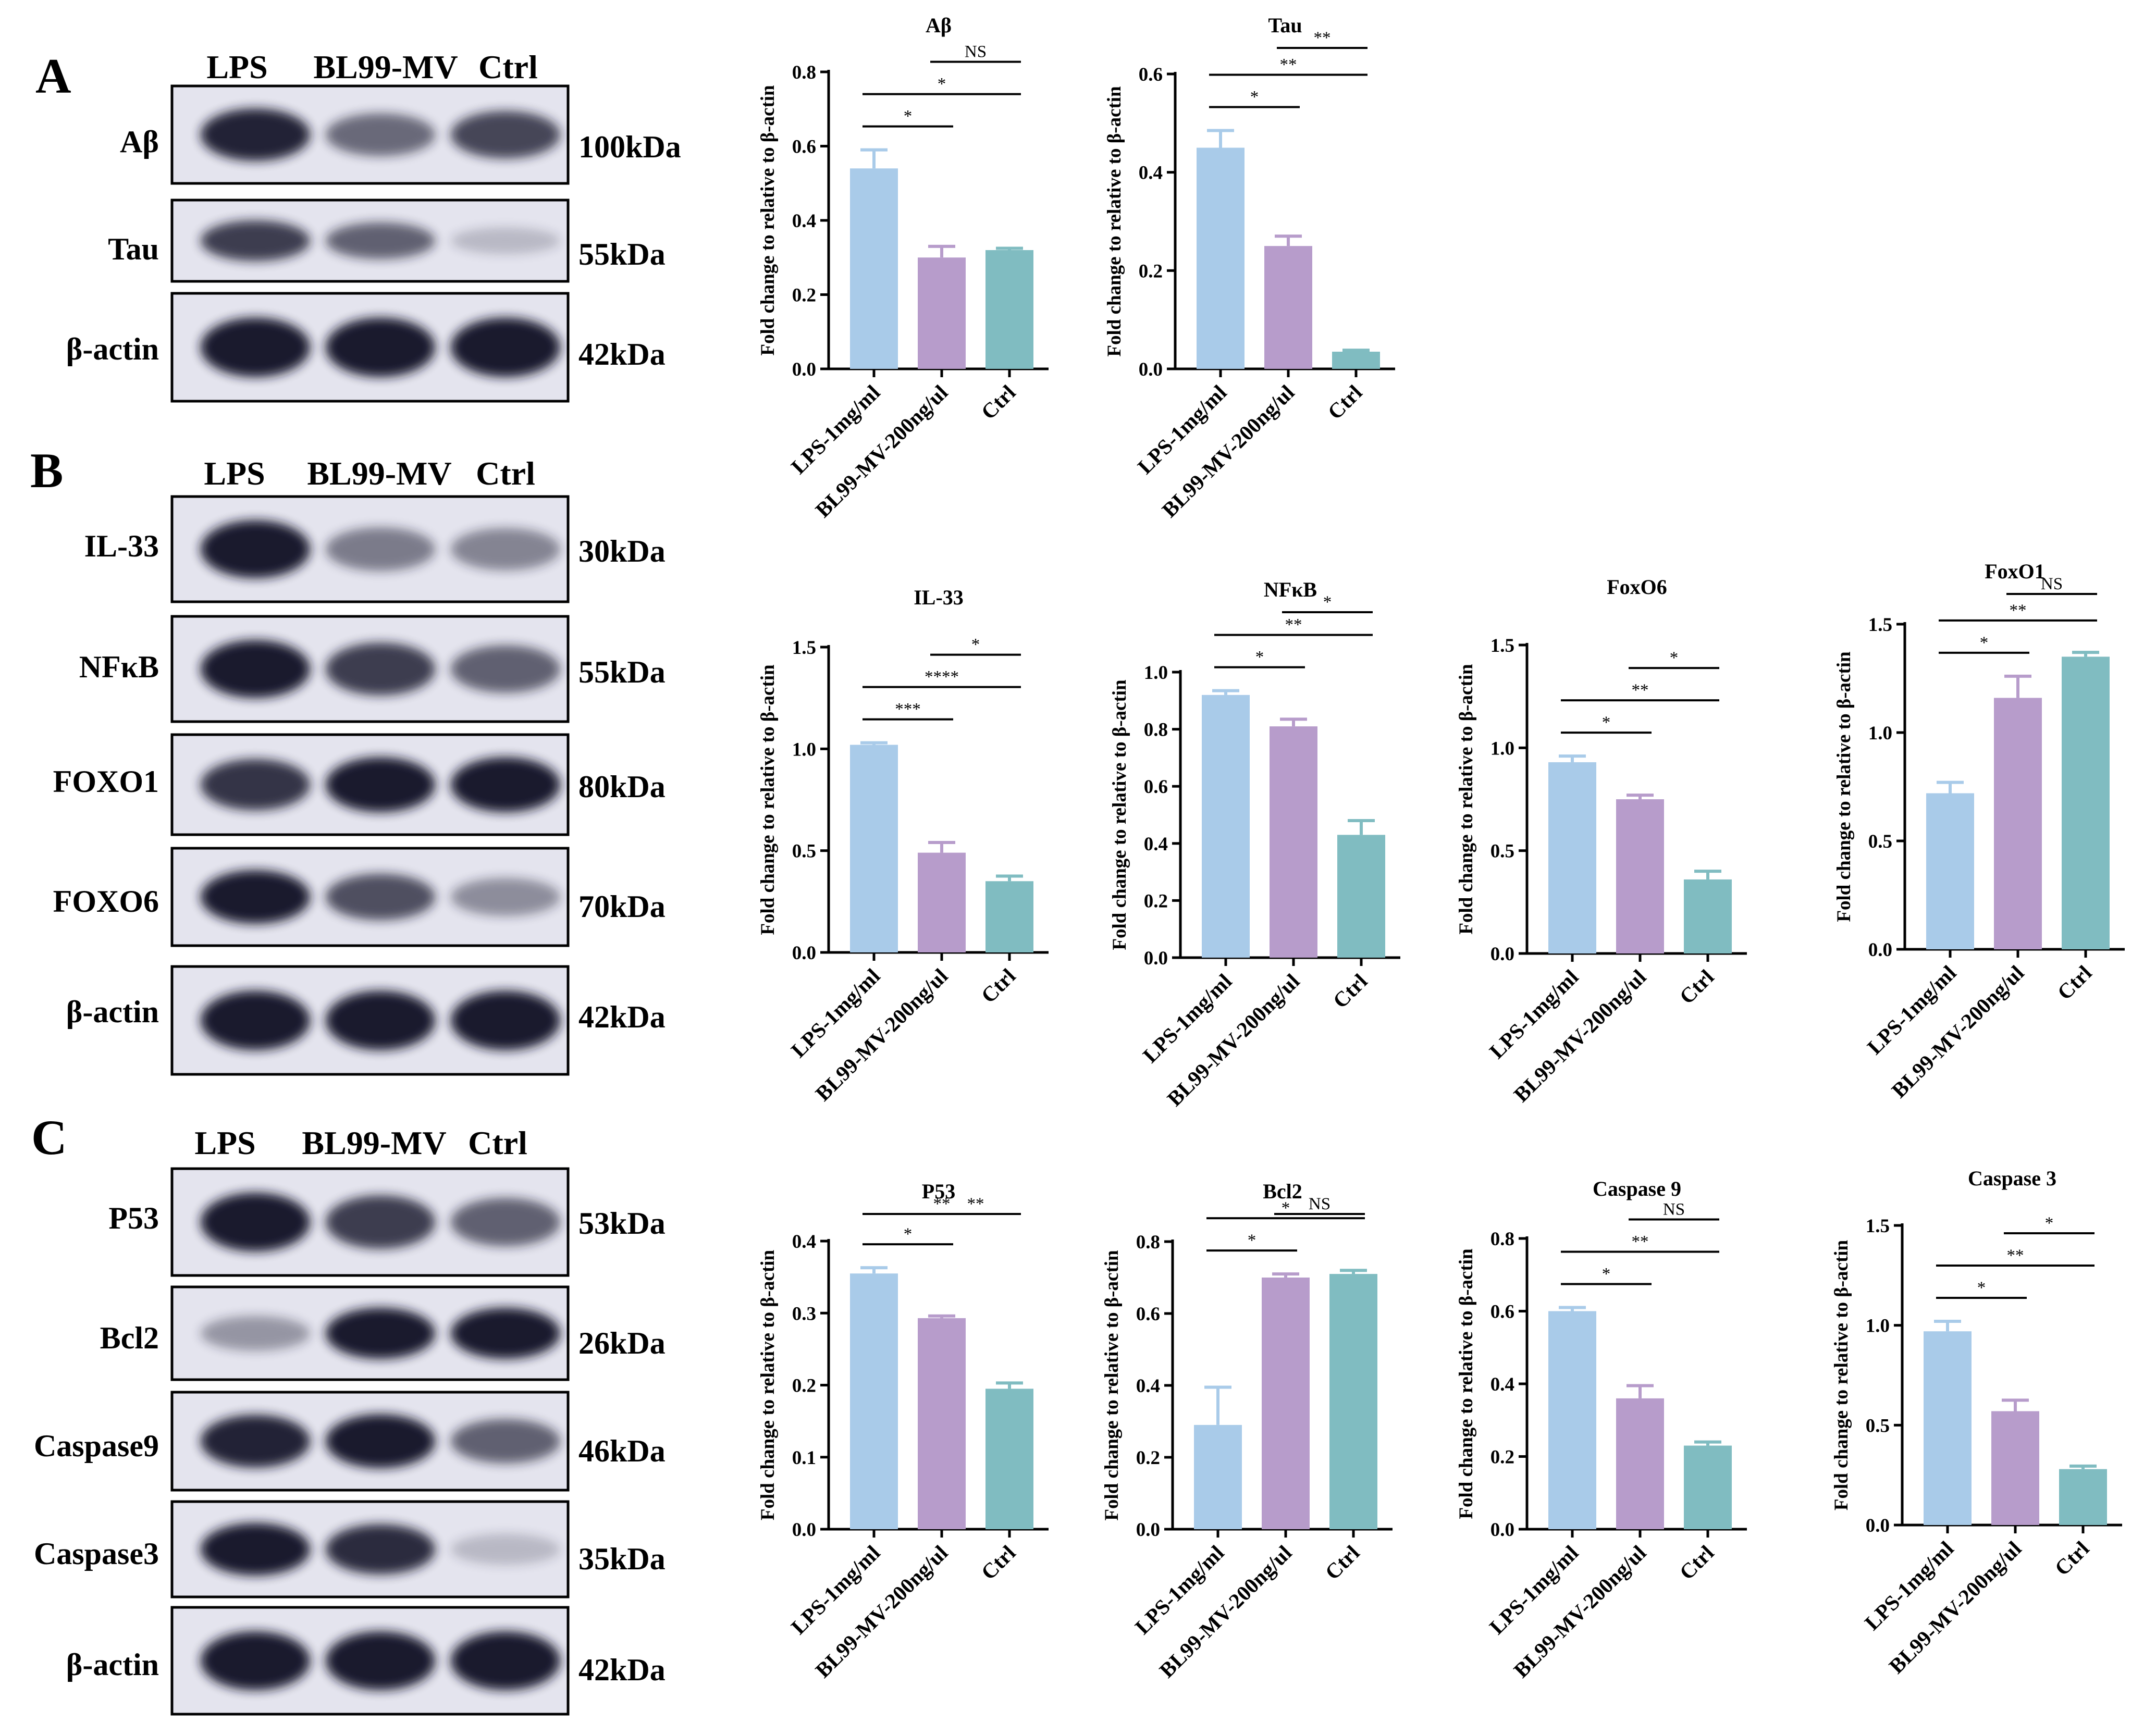 This screenshot has width=2156, height=1735. What do you see at coordinates (1151, 271) in the screenshot?
I see `y-tick-label: 0.2` at bounding box center [1151, 271].